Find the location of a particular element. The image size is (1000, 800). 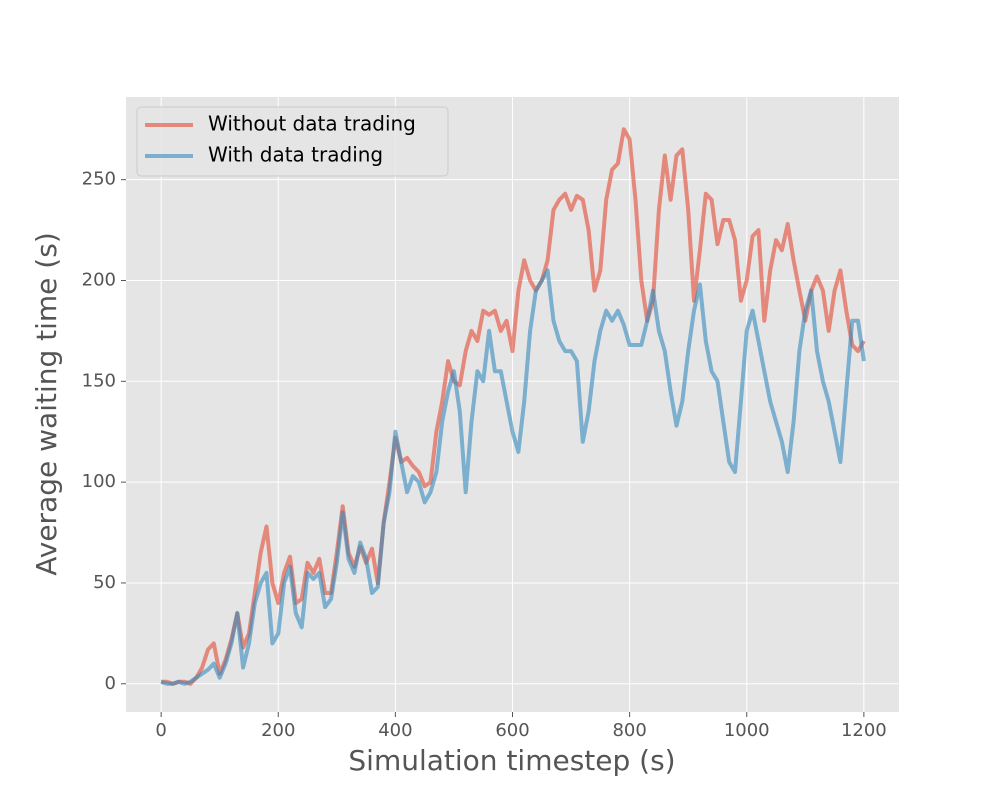

x-tick-label: 400 is located at coordinates (395, 730).